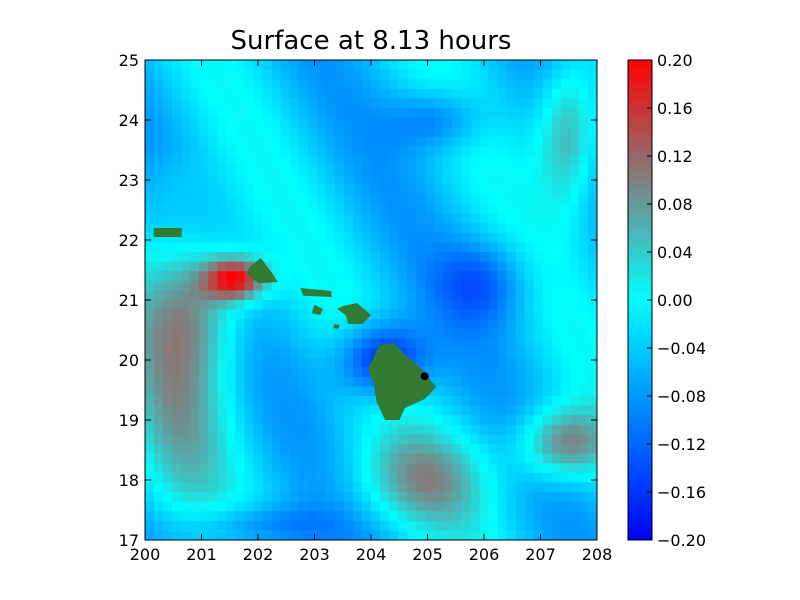 This screenshot has width=800, height=600. Describe the element at coordinates (424, 376) in the screenshot. I see `gauge-point` at that location.